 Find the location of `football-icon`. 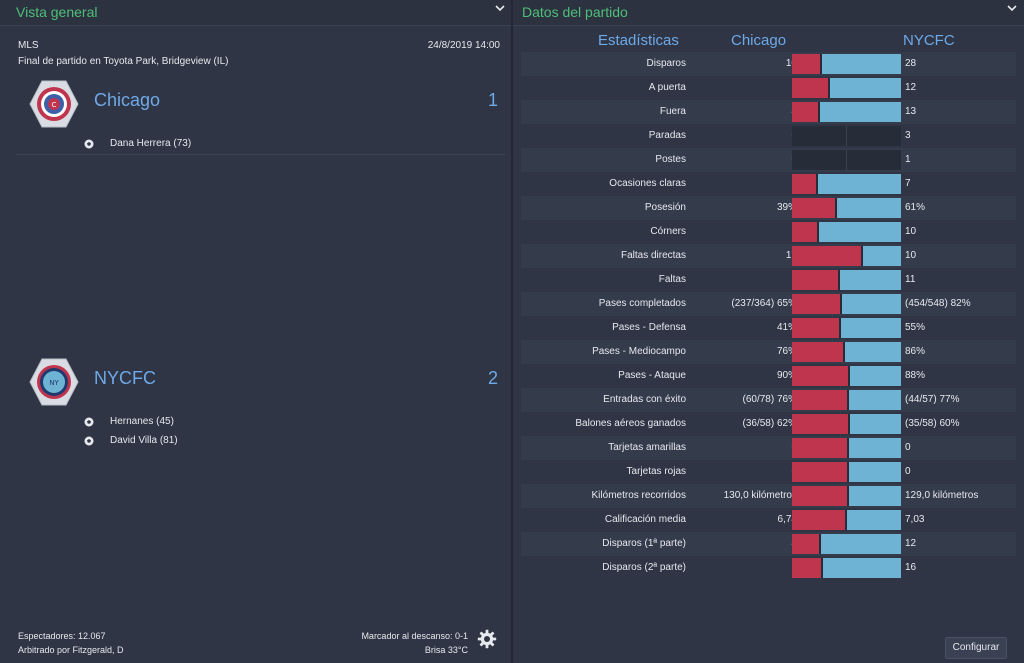

football-icon is located at coordinates (89, 144).